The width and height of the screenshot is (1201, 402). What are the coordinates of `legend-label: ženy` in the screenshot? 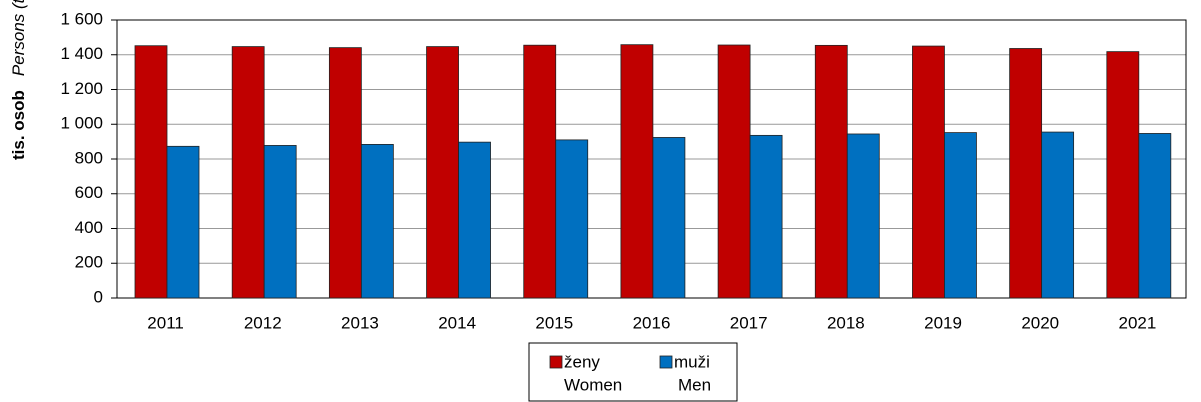 It's located at (582, 361).